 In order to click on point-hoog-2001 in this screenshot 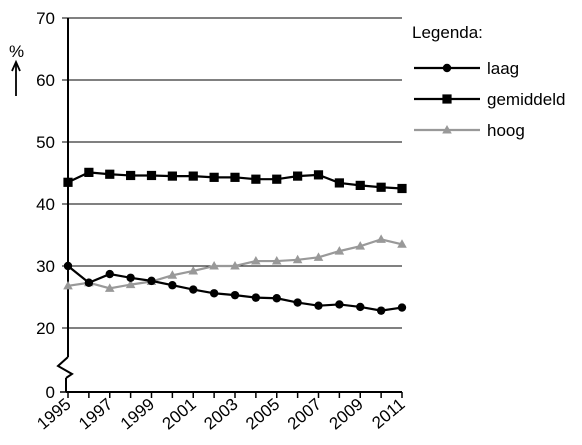, I will do `click(193, 270)`.